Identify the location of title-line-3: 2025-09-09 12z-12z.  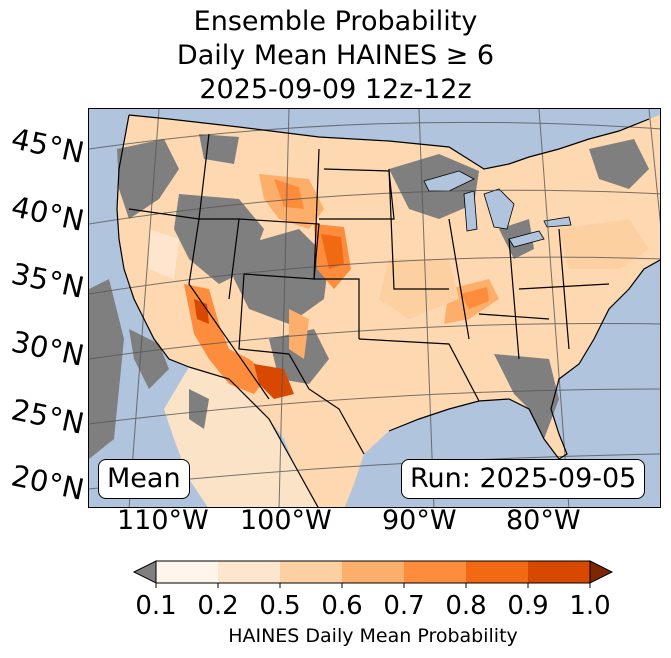
(335, 89).